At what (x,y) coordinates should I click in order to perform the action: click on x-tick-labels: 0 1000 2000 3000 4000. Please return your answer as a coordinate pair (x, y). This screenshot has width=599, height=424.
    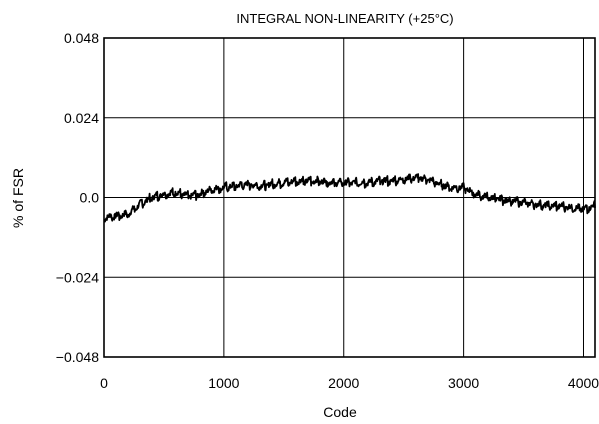
    Looking at the image, I should click on (349, 383).